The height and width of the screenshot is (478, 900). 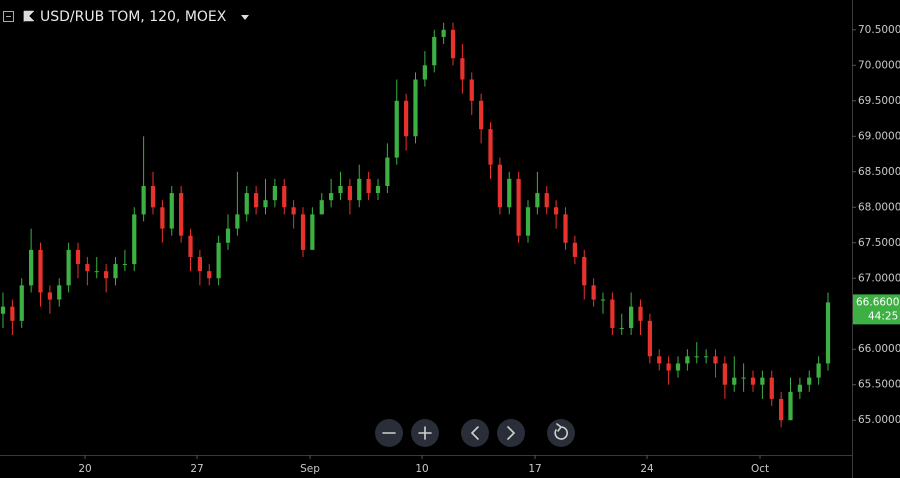 I want to click on y-tick-label: 70.0000, so click(x=879, y=65).